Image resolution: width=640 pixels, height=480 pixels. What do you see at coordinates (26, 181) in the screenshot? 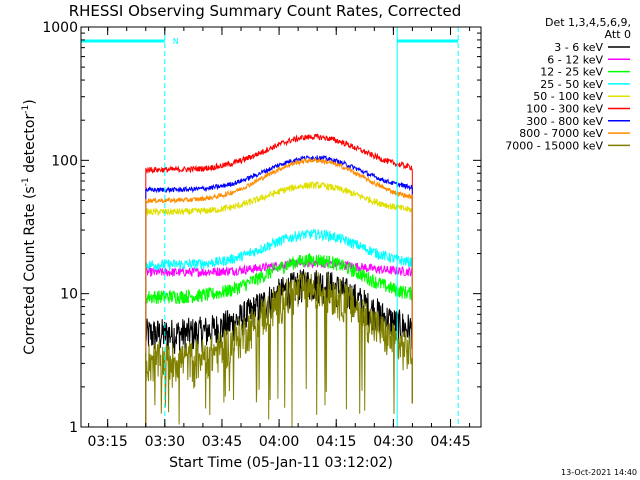
I see `y-axis-label-exp1: -1` at bounding box center [26, 181].